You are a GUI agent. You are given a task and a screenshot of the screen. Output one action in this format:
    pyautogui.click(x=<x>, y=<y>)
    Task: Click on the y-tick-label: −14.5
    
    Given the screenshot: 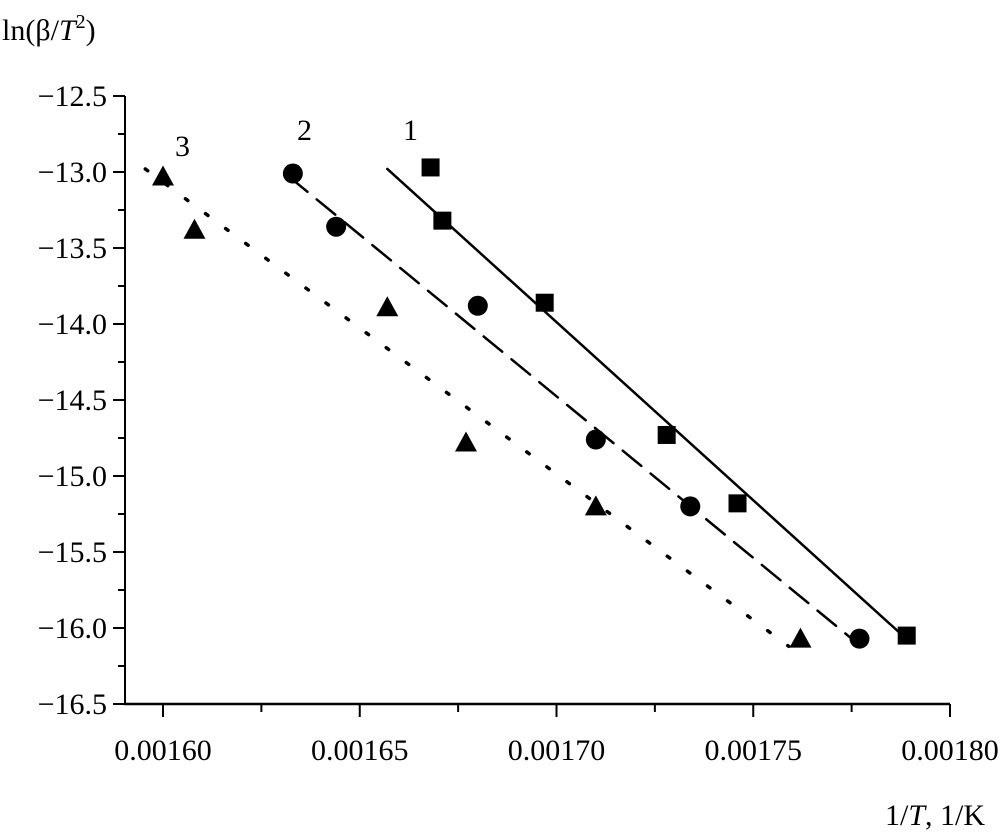 What is the action you would take?
    pyautogui.click(x=72, y=400)
    